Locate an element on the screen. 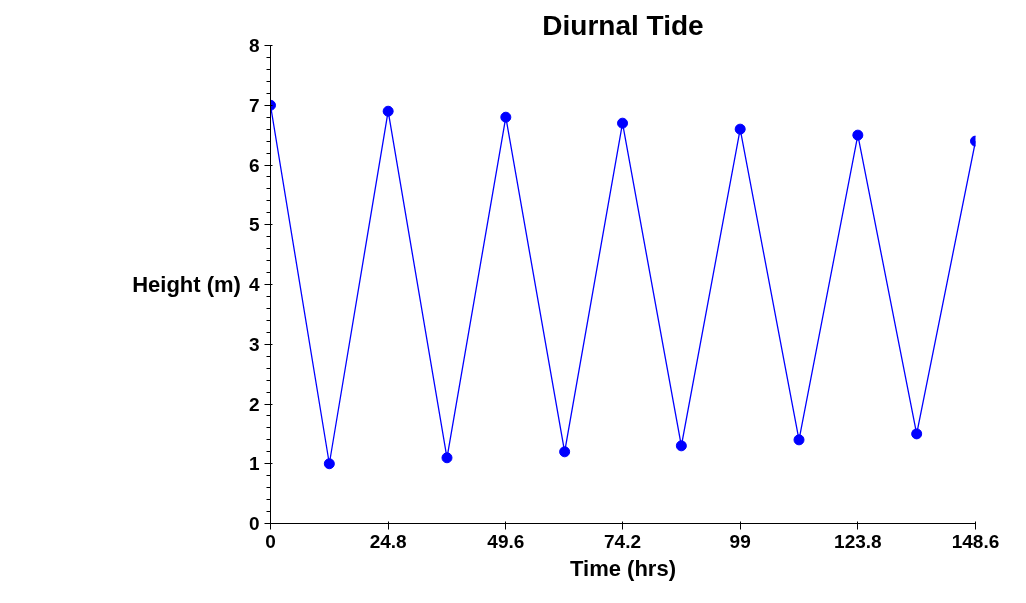 The image size is (1026, 603). y-tick-label: 2 is located at coordinates (254, 404).